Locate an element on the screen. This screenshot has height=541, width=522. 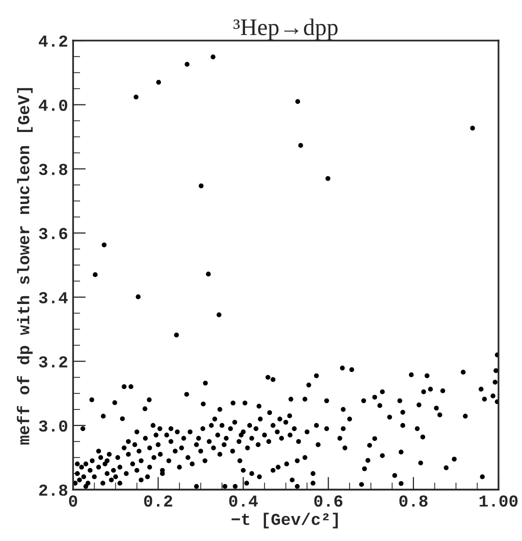
y-tick-label: 3.0 is located at coordinates (53, 426).